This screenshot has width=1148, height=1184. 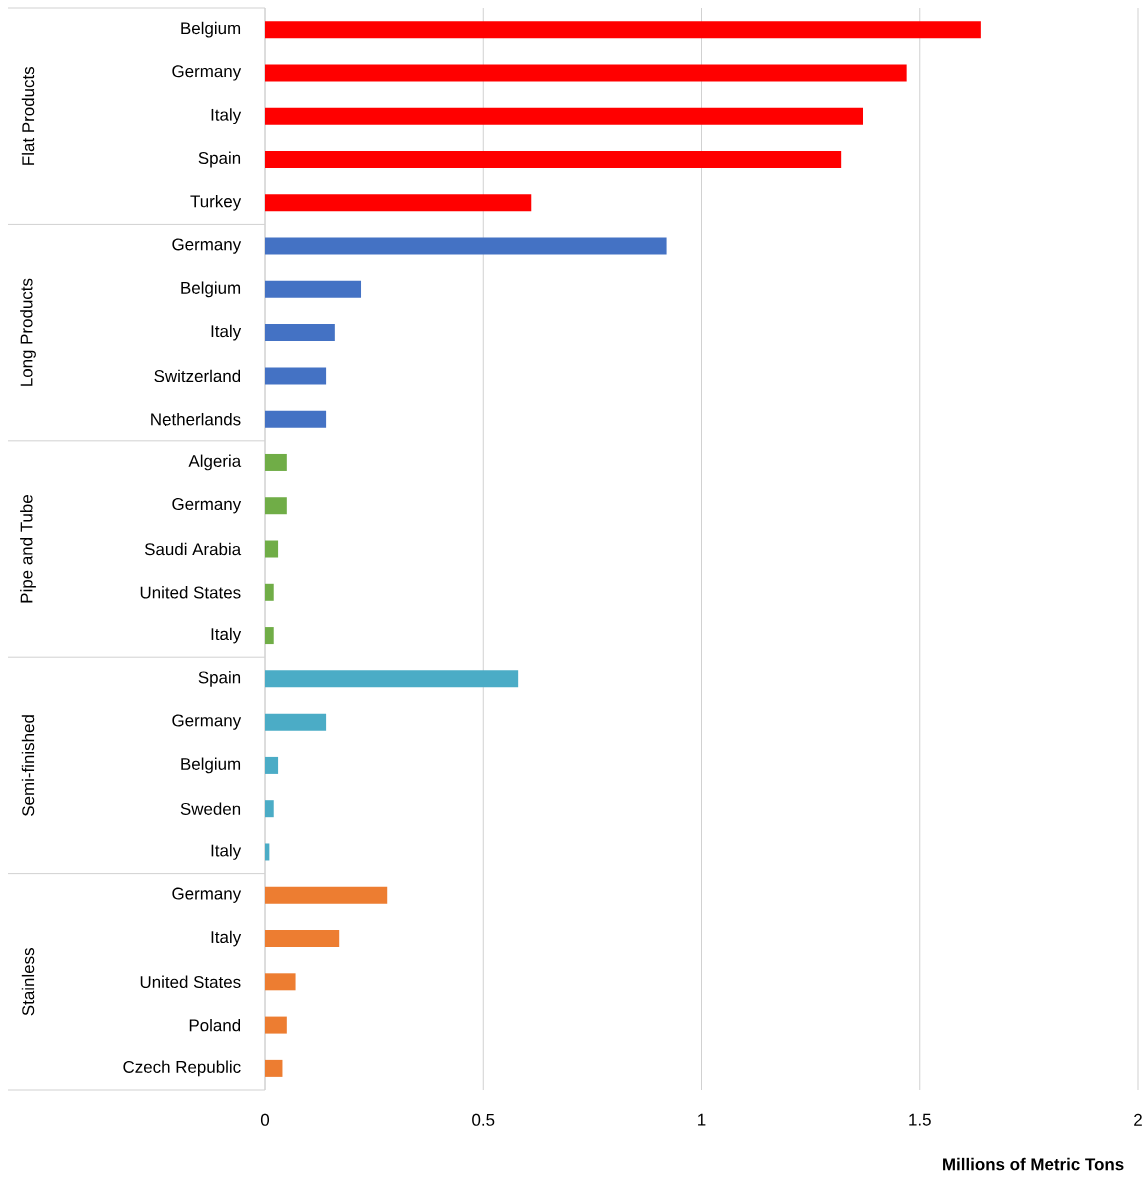 I want to click on text: Pipe and Tube, so click(x=27, y=549).